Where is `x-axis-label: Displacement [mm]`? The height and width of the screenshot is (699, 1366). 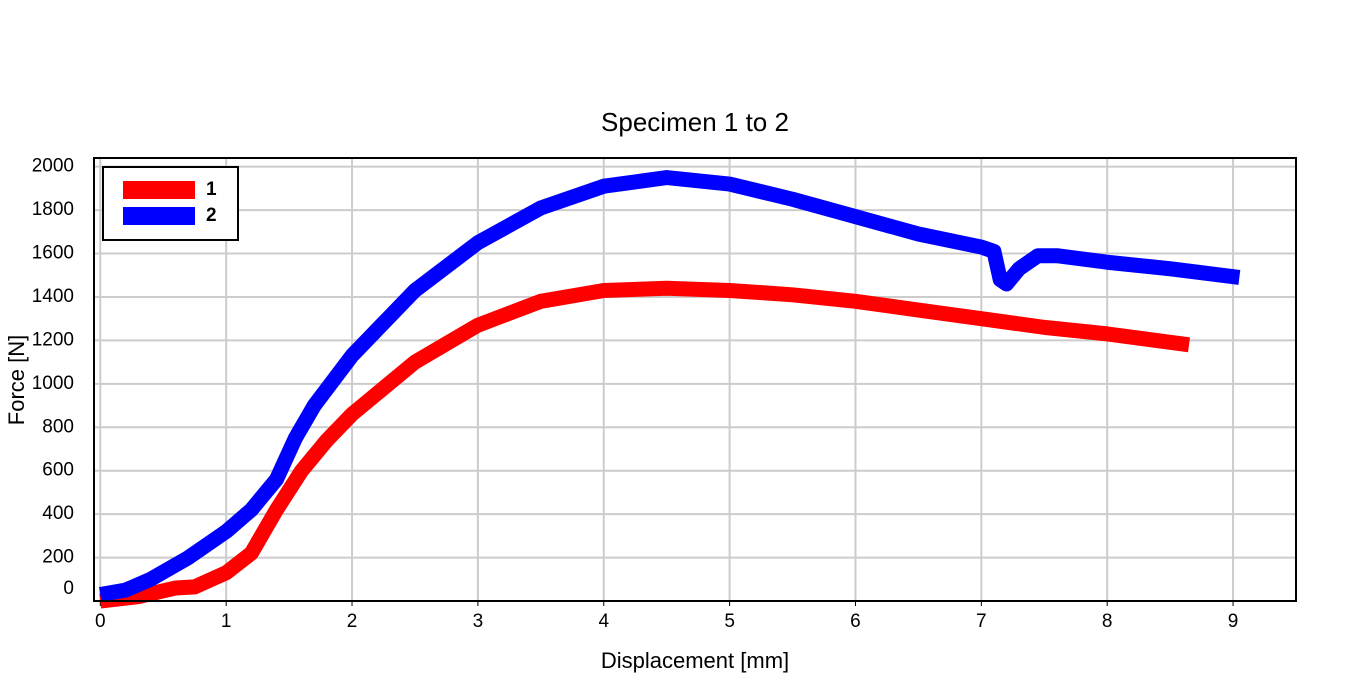 x-axis-label: Displacement [mm] is located at coordinates (695, 660).